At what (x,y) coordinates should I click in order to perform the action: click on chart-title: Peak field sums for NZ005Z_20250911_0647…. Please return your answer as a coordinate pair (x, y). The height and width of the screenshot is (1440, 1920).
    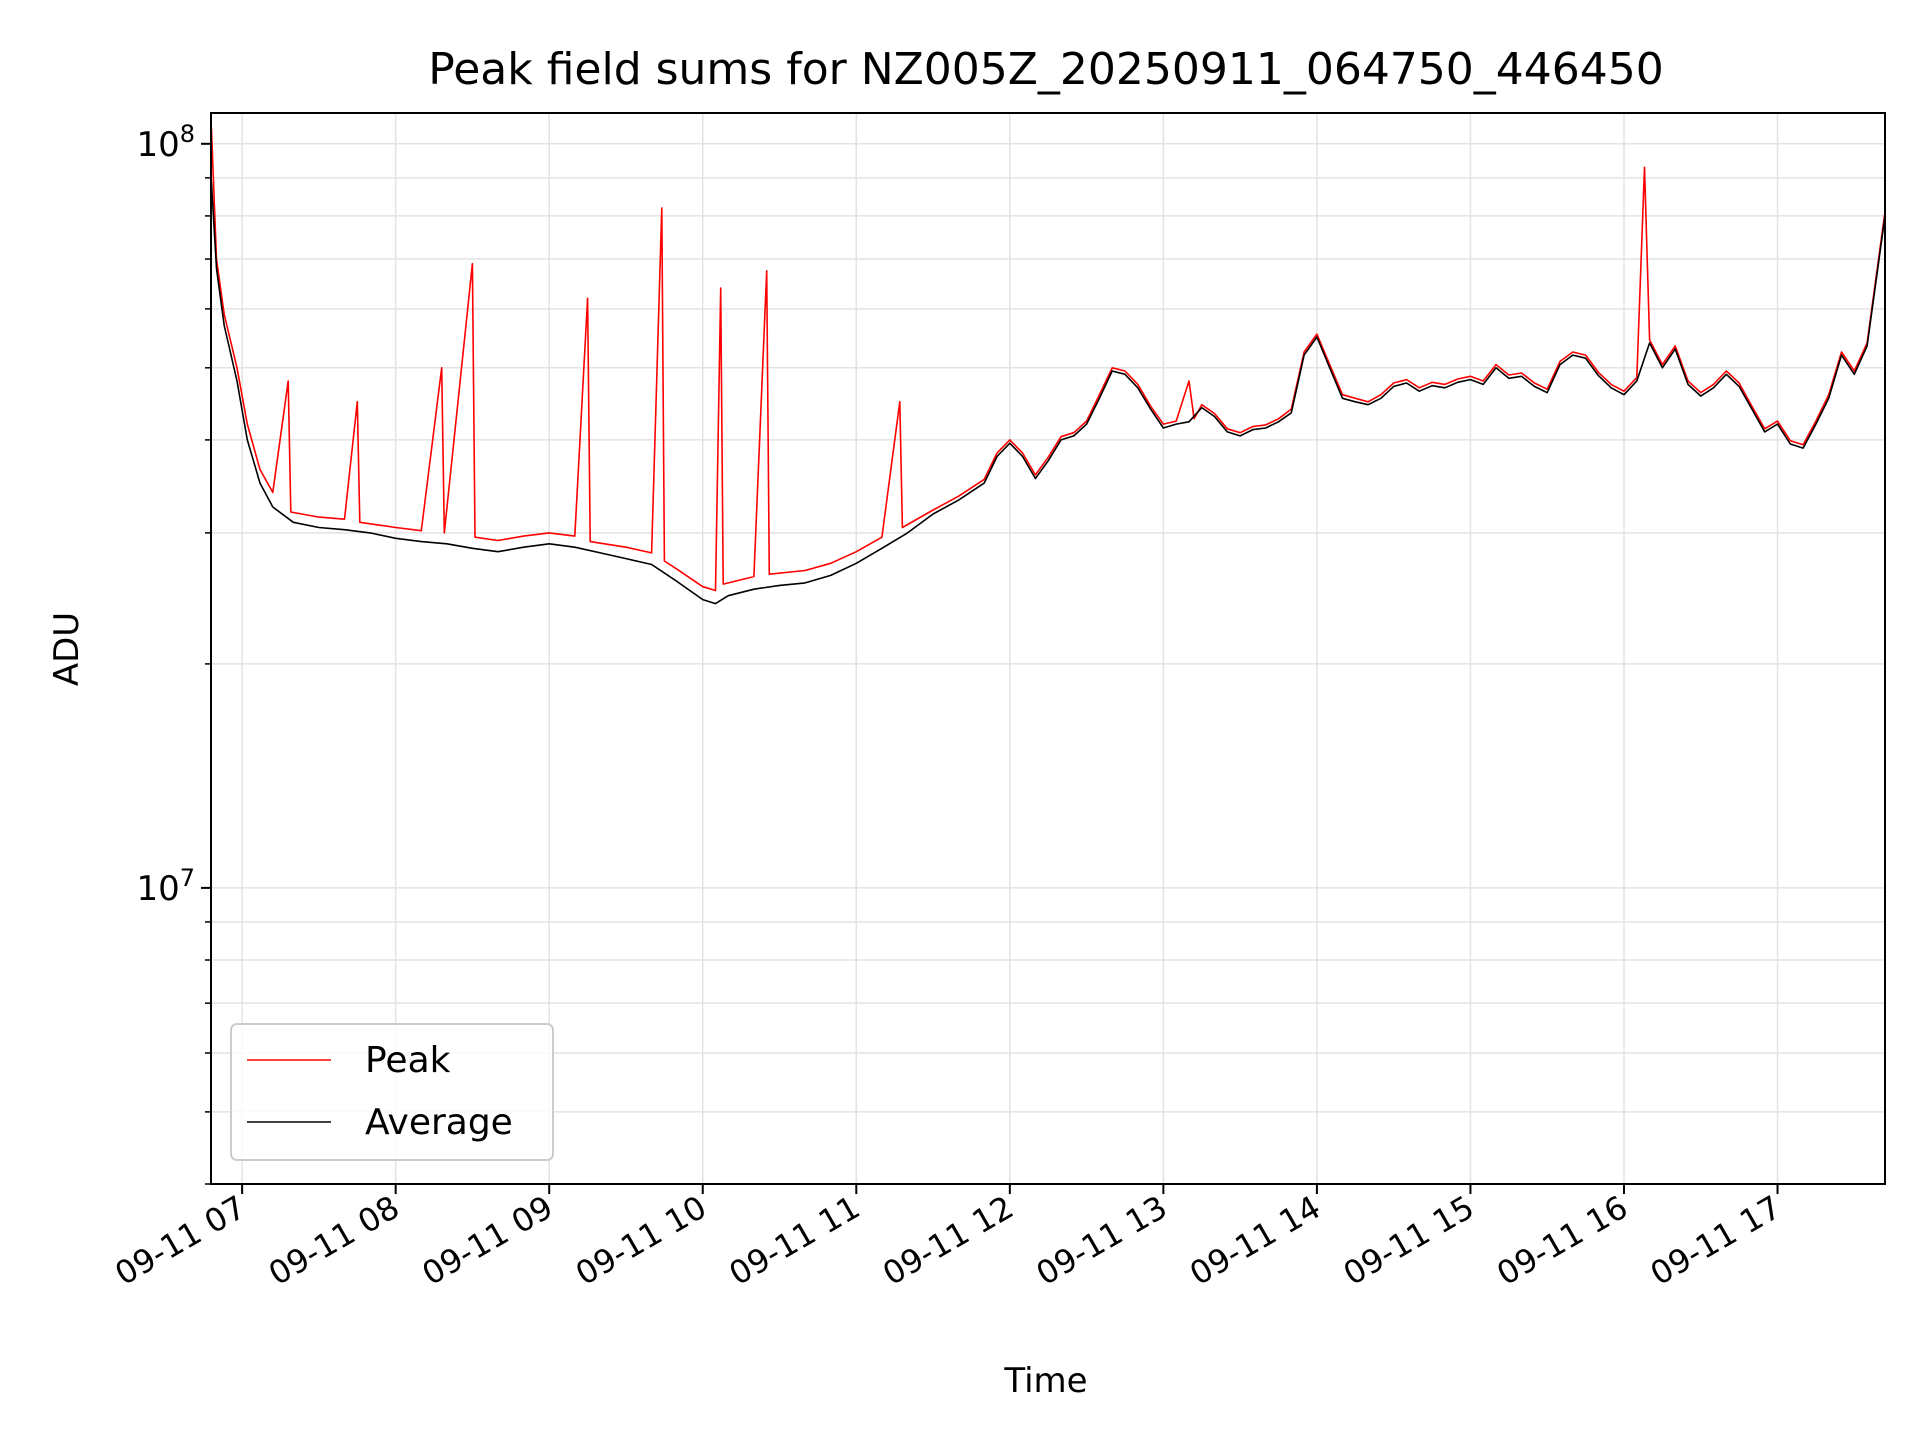
    Looking at the image, I should click on (1046, 69).